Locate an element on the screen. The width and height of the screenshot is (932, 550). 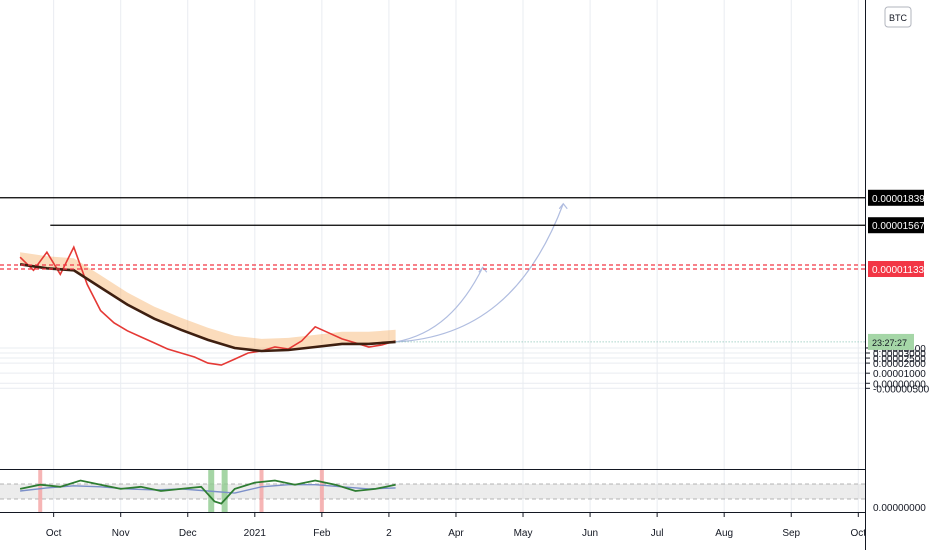
time-tick-label-3: 2021 is located at coordinates (255, 533).